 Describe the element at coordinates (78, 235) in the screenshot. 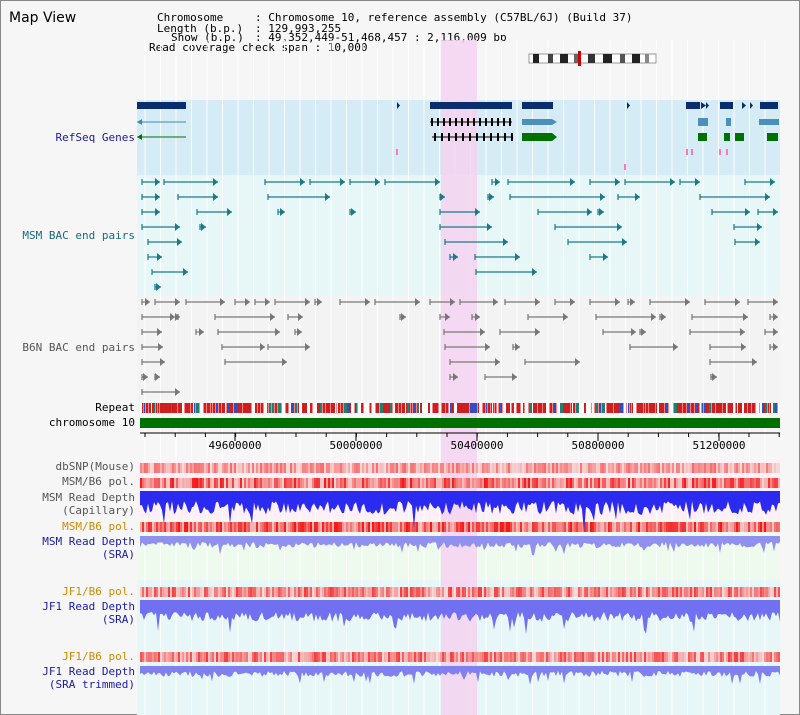

I see `track-label-msm-bac: MSM BAC end pairs` at that location.